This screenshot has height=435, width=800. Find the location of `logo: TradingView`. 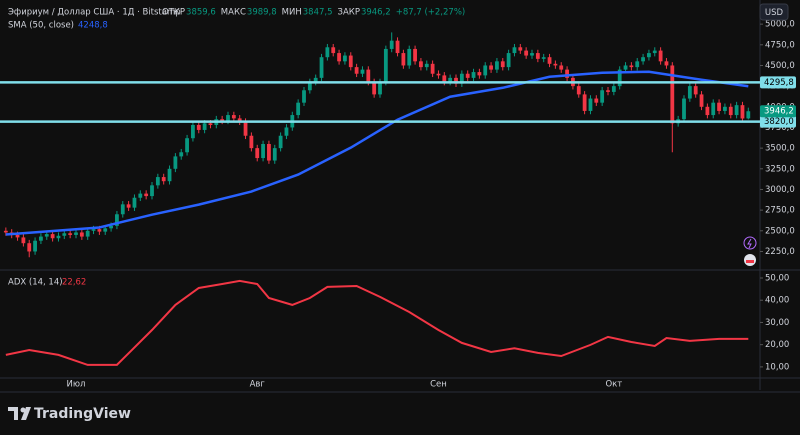

logo: TradingView is located at coordinates (69, 414).